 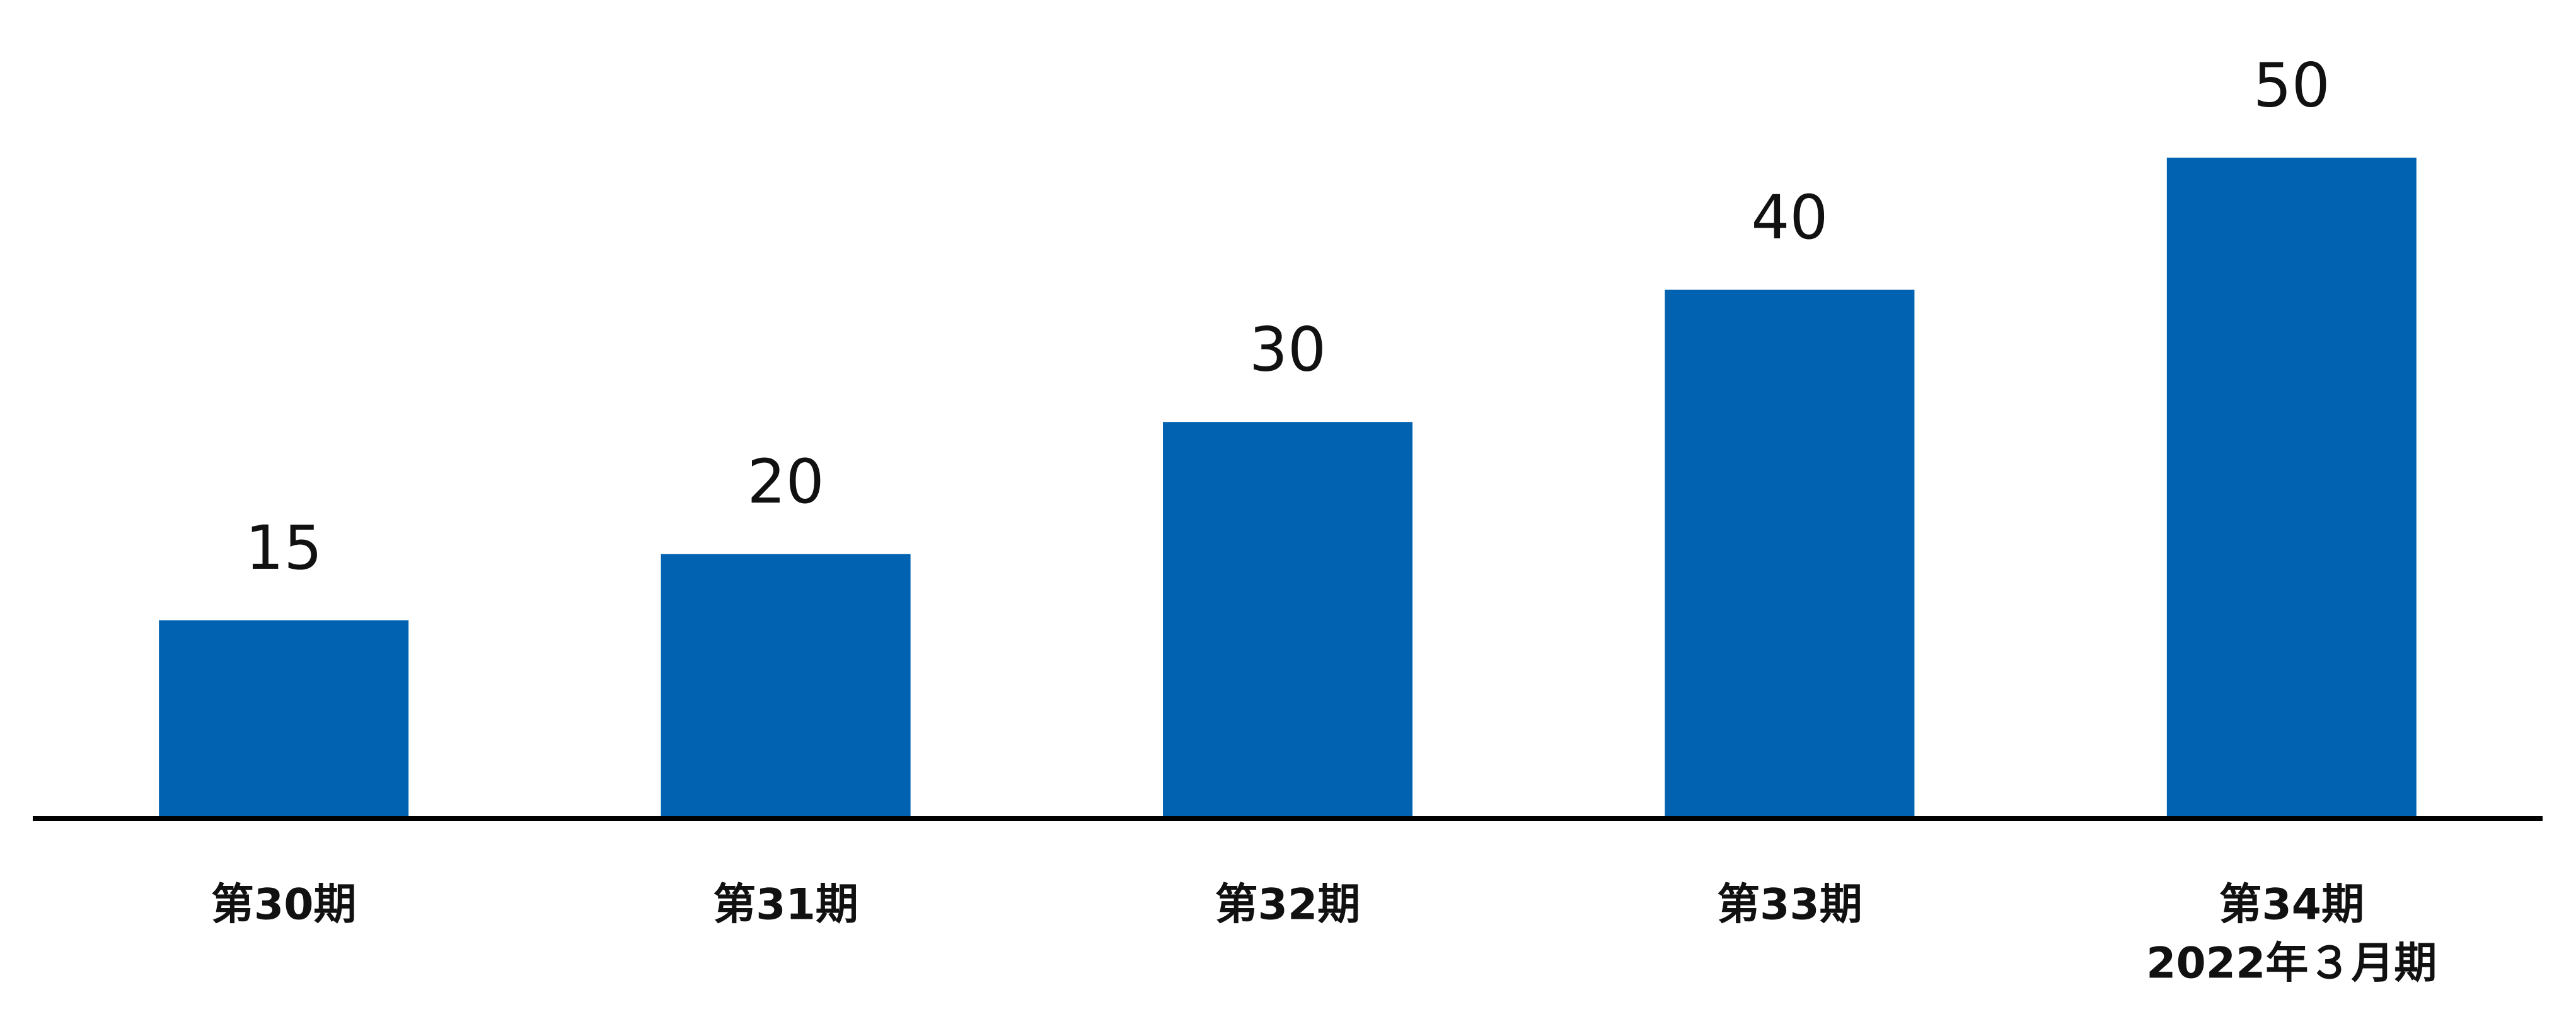 What do you see at coordinates (2291, 964) in the screenshot?
I see `x-tick-sublabel: 2022年３月期` at bounding box center [2291, 964].